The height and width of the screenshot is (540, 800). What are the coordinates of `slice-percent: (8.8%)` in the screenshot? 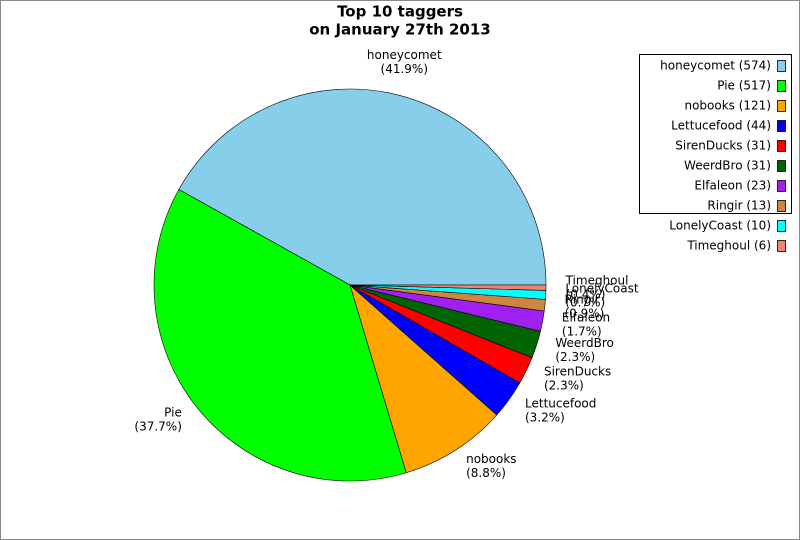 It's located at (486, 473).